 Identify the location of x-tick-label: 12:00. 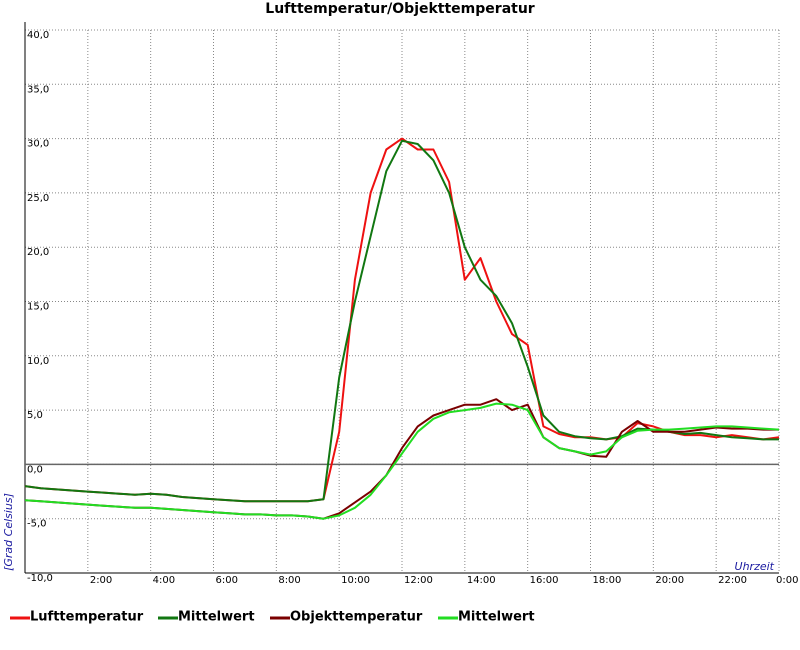
(418, 580).